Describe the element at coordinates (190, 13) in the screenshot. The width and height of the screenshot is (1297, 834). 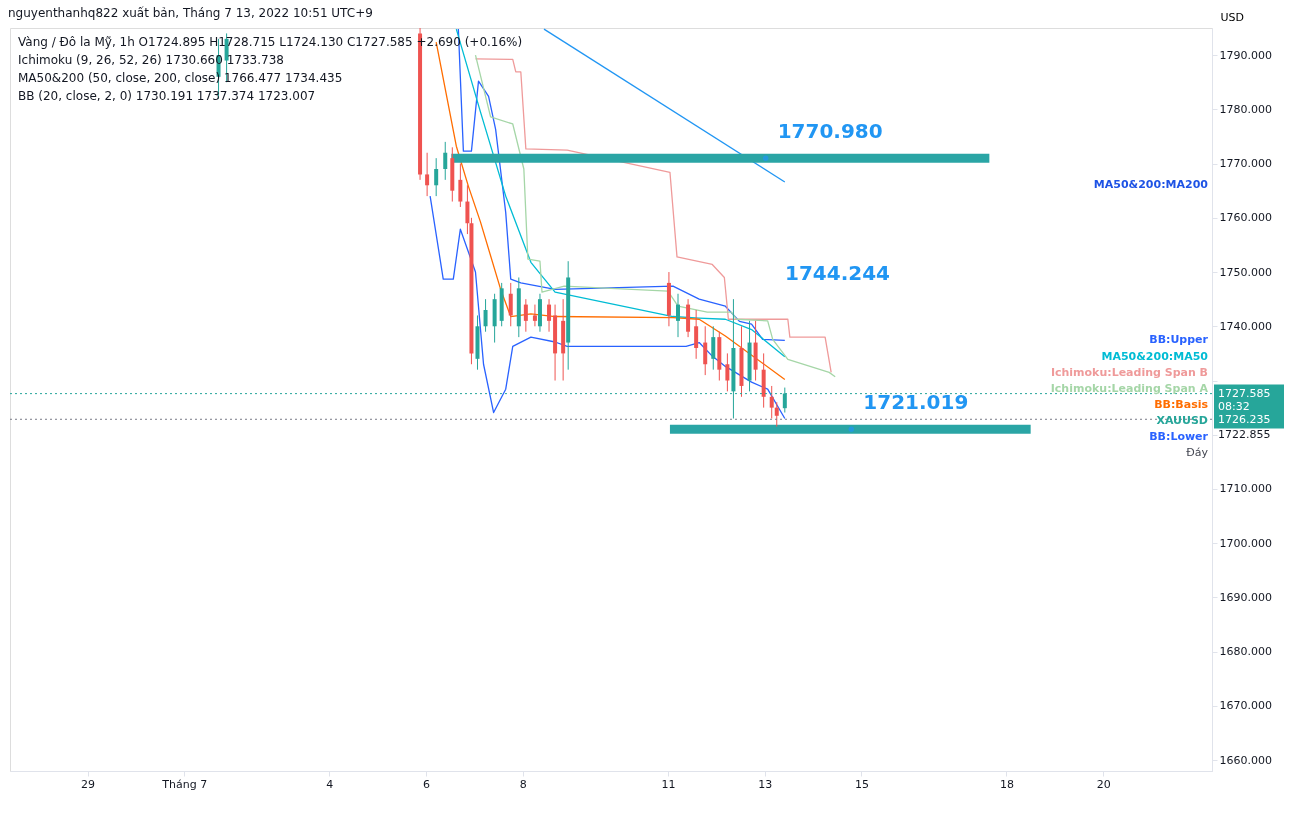
I see `chart-title: nguyenthanhq822 xuất bản, Tháng 7 13, 2022 10:51 UTC+9` at that location.